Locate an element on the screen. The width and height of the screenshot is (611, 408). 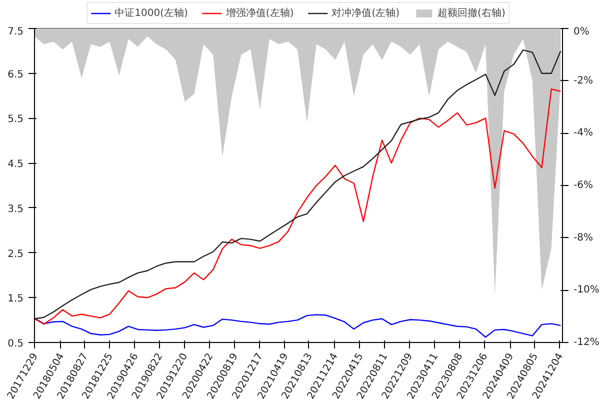
y-tick-label: 1.5 is located at coordinates (16, 299).